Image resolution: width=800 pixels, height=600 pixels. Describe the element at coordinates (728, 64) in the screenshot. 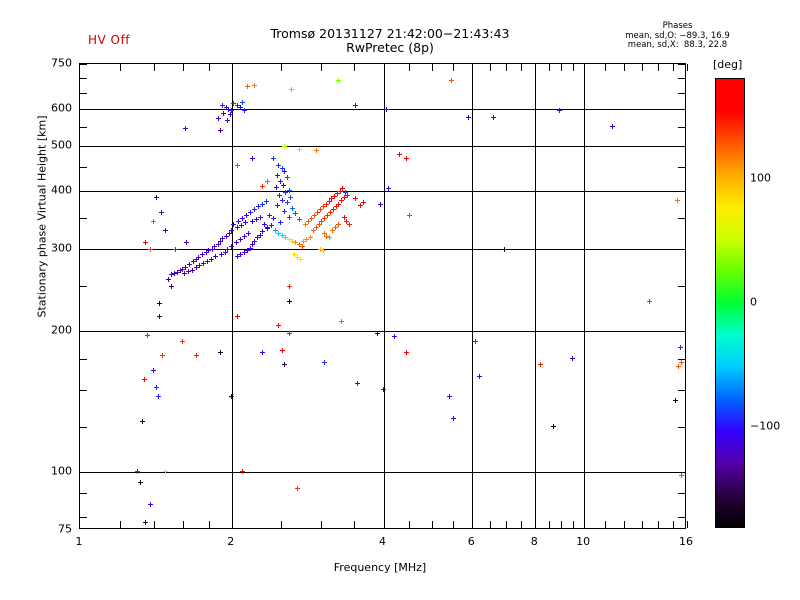

I see `colorbar-unit-label: [deg]` at that location.